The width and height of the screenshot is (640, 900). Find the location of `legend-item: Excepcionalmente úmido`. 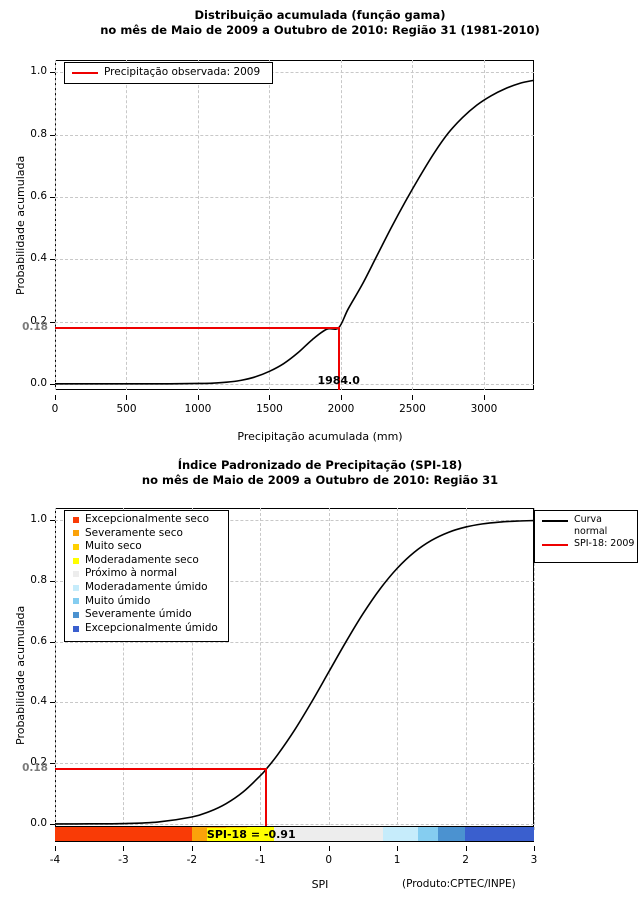

legend-item: Excepcionalmente úmido is located at coordinates (146, 629).